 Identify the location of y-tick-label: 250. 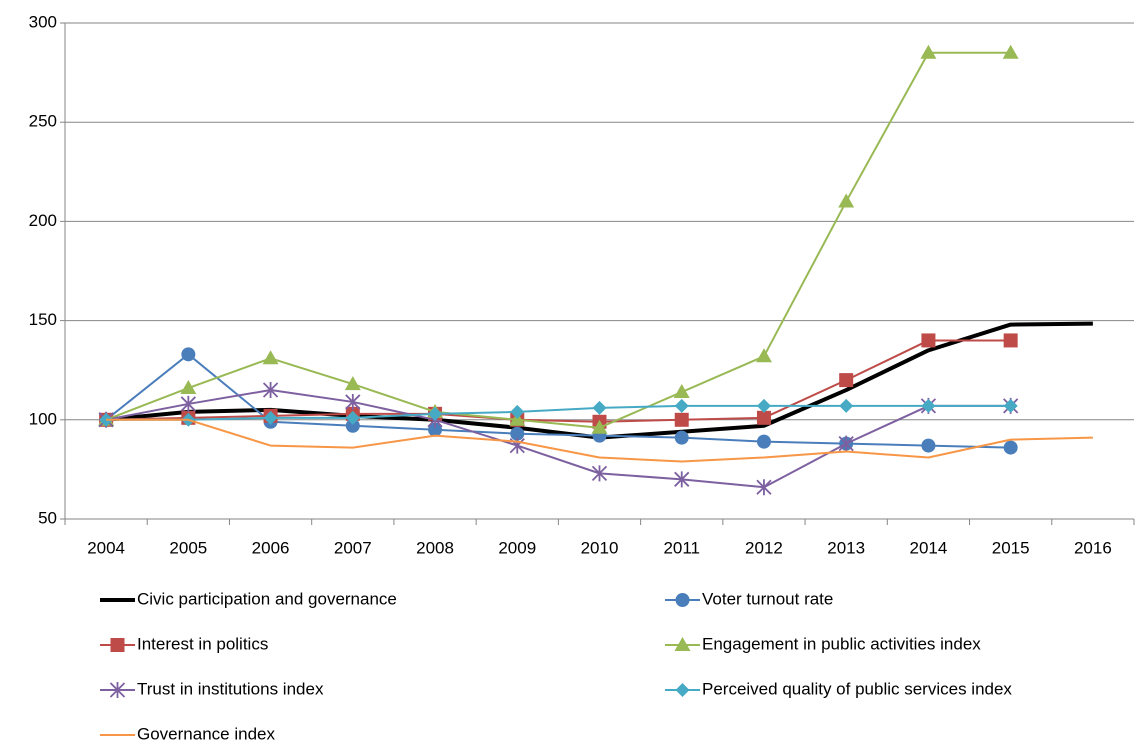
(43, 121).